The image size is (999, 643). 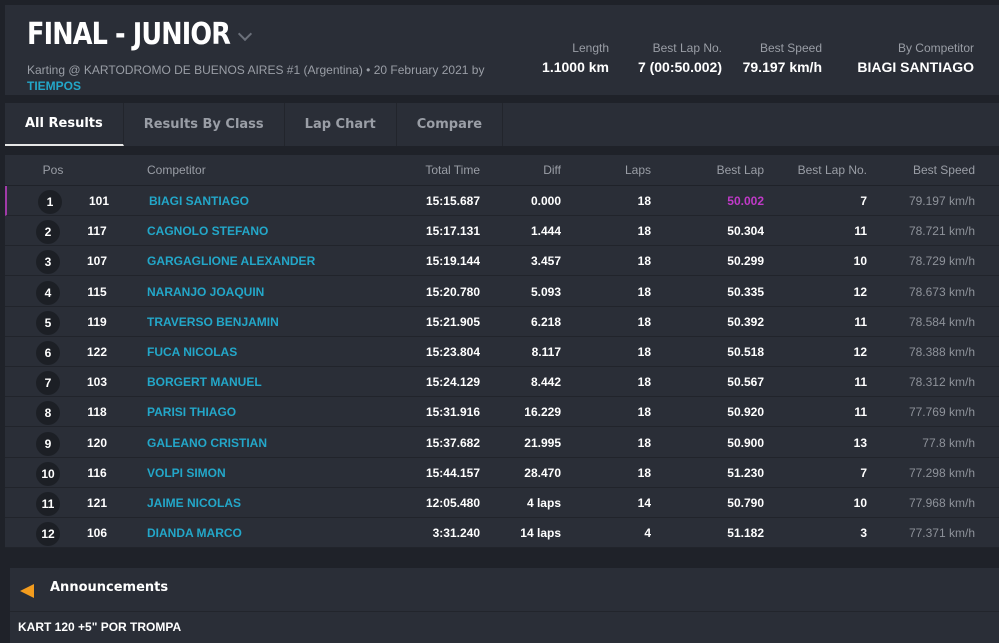 What do you see at coordinates (745, 412) in the screenshot?
I see `cell-best-lap: 50.920` at bounding box center [745, 412].